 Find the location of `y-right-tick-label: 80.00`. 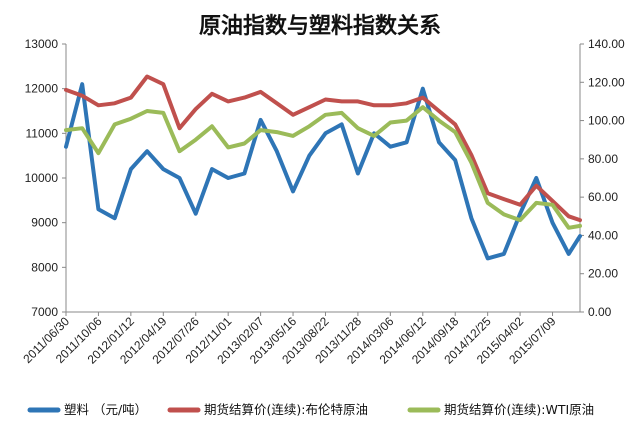

y-right-tick-label: 80.00 is located at coordinates (603, 159).